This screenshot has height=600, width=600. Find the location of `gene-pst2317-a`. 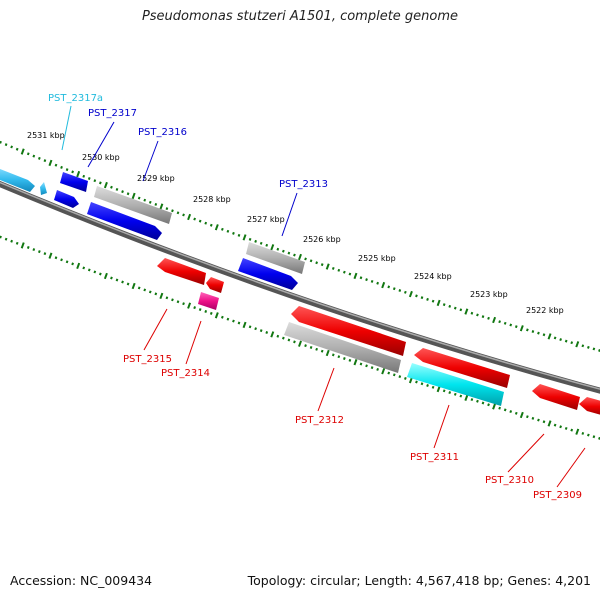

gene-pst2317-a is located at coordinates (74, 182).